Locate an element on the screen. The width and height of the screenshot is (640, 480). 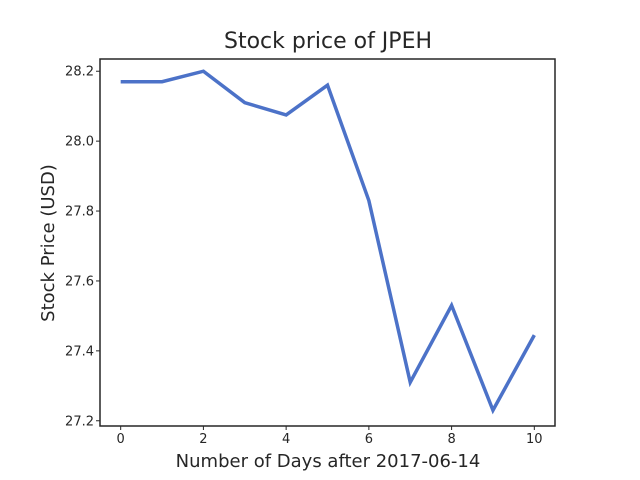
y-tick-label: 27.4 is located at coordinates (79, 351).